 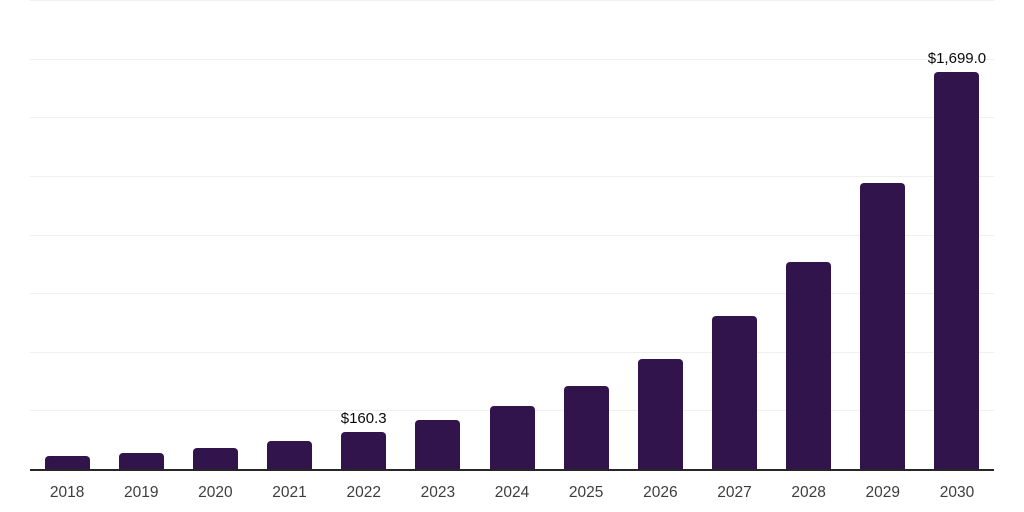 I want to click on bar-2023, so click(x=438, y=444).